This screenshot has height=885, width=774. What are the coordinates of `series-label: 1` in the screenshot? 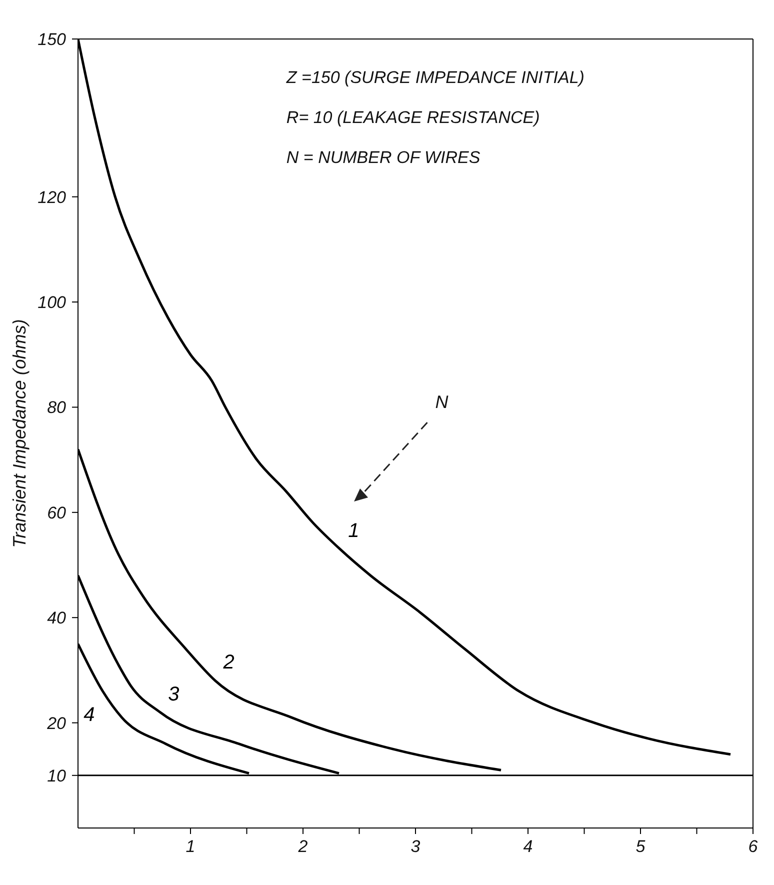 It's located at (354, 531).